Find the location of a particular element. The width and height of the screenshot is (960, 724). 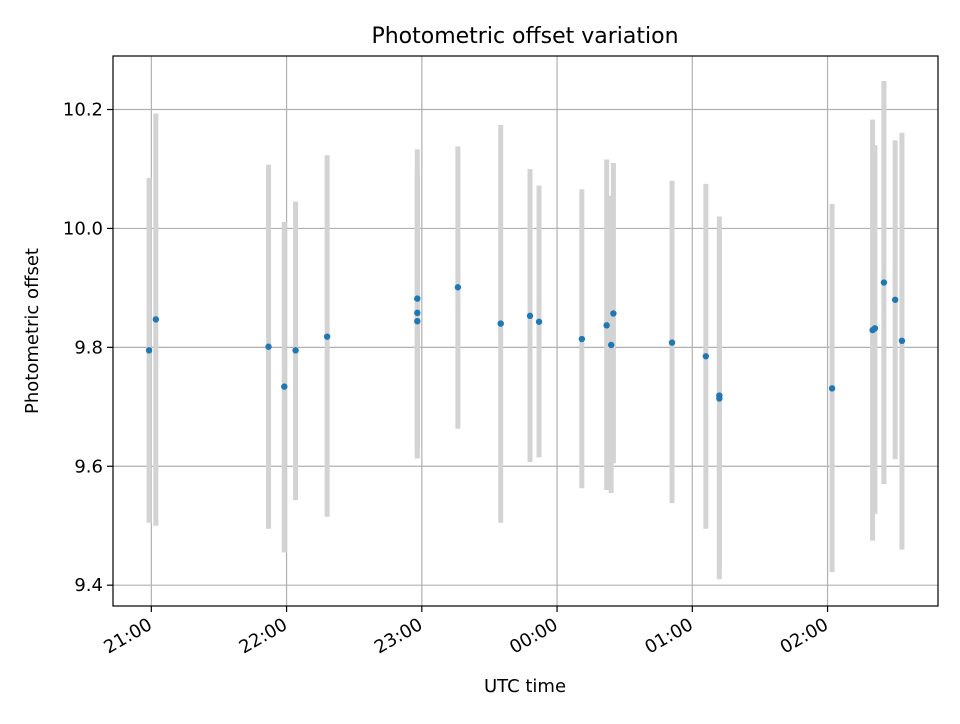

y-tick-label: 10.0 is located at coordinates (83, 228).